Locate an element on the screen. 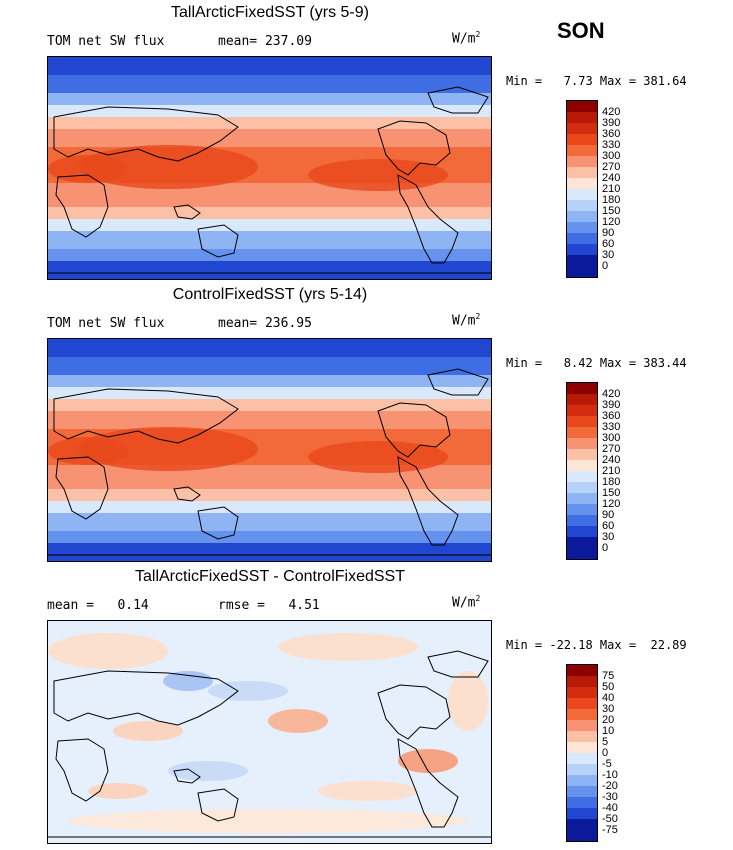  colorbar-tick-label: 300 is located at coordinates (611, 156).